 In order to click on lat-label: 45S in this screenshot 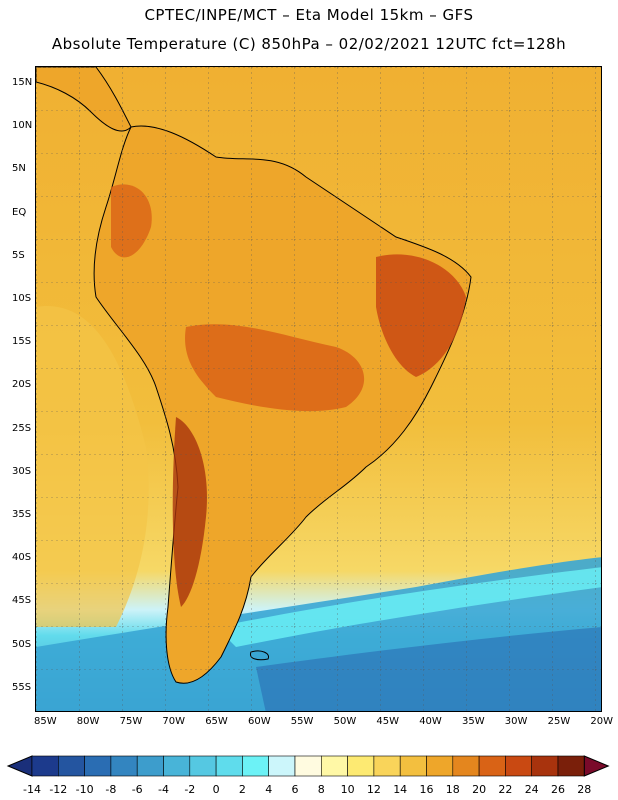, I will do `click(22, 601)`.